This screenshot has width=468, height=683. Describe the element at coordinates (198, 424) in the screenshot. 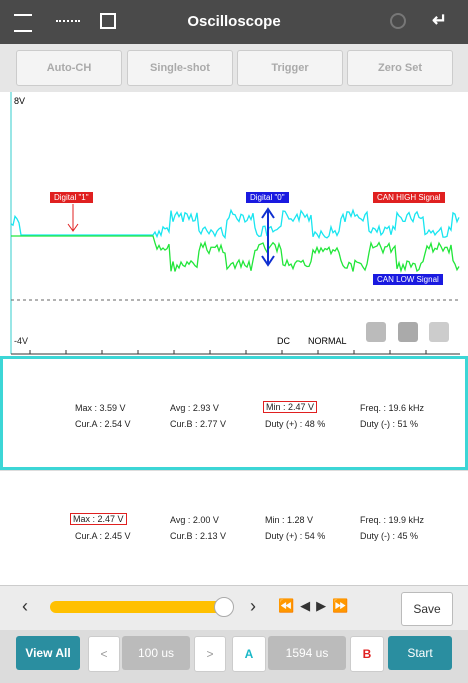

I see `stat: Cur.B : 2.77 V` at that location.